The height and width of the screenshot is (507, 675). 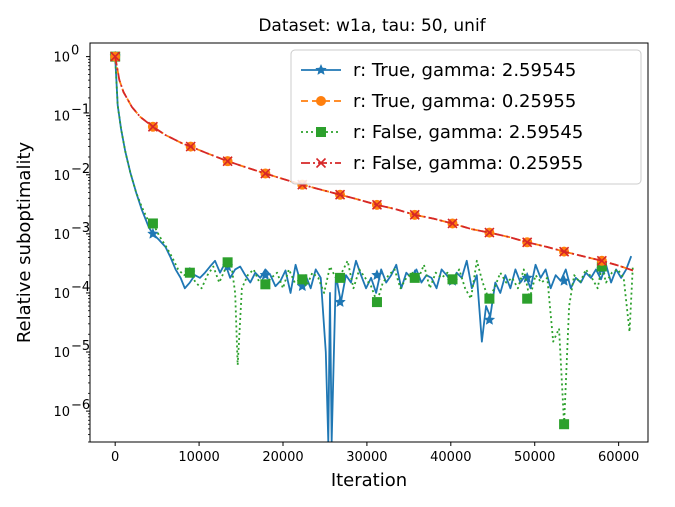 I want to click on y-tick-exponent: −4, so click(x=80, y=287).